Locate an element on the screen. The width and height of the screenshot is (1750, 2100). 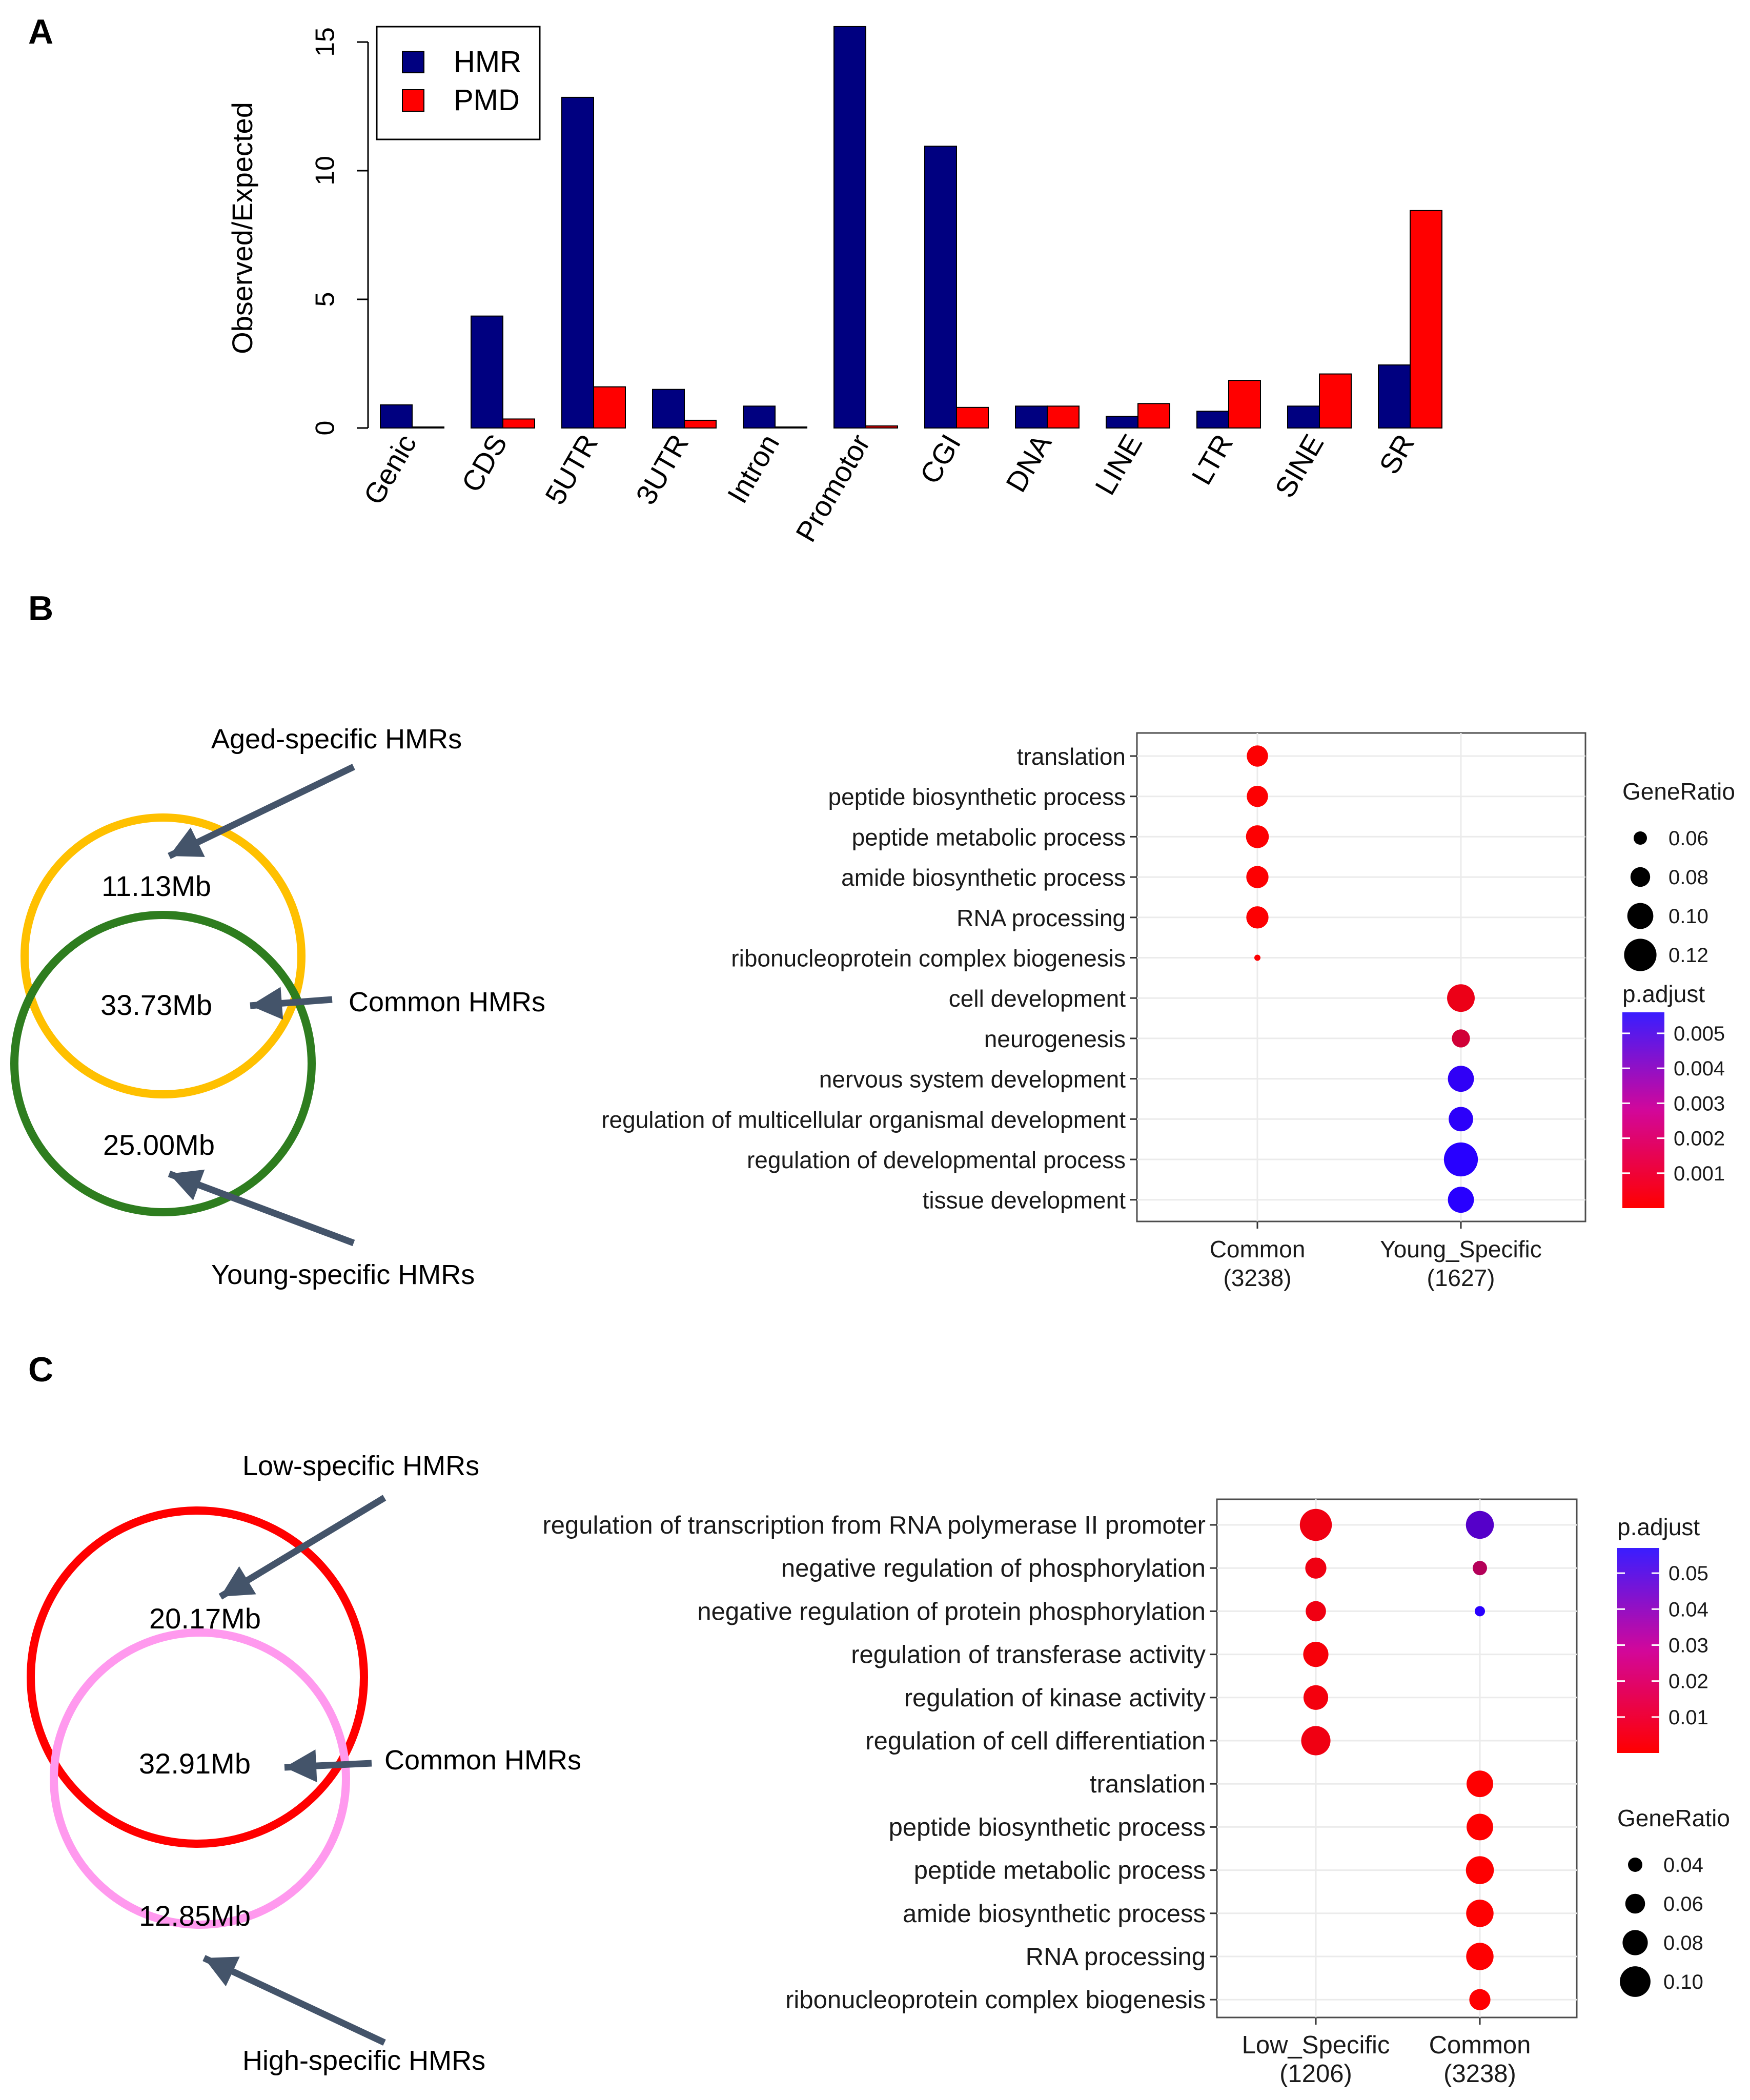
bar-pmd-ltr is located at coordinates (1244, 404).